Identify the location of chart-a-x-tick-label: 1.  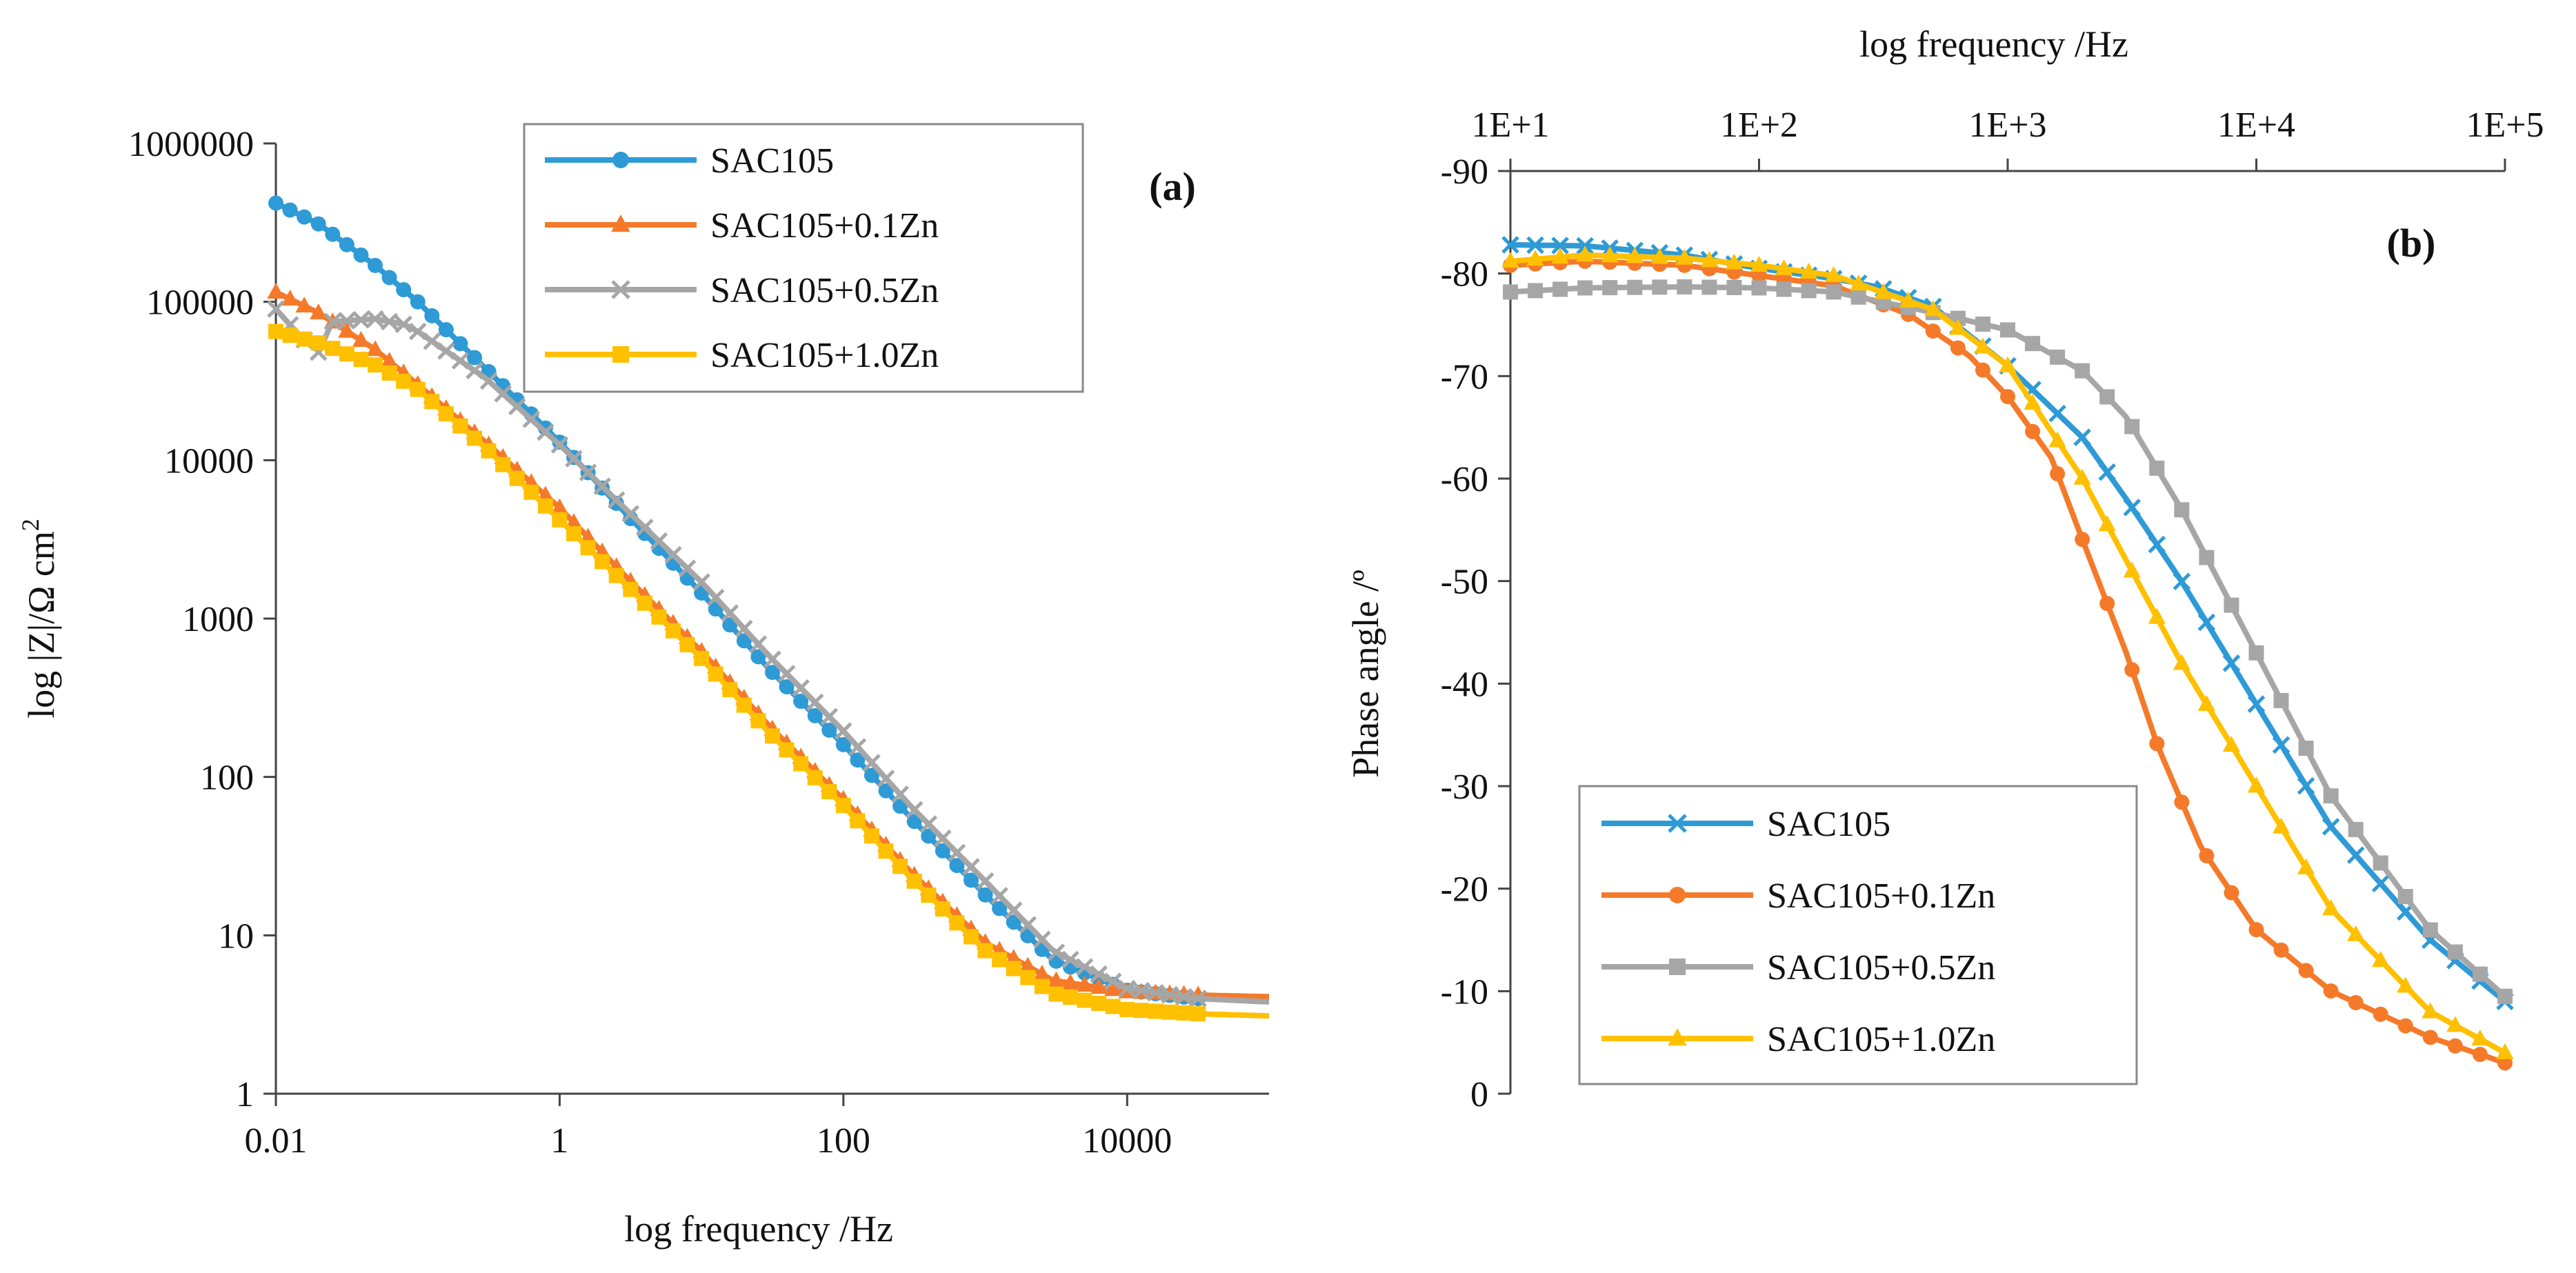
(559, 1141).